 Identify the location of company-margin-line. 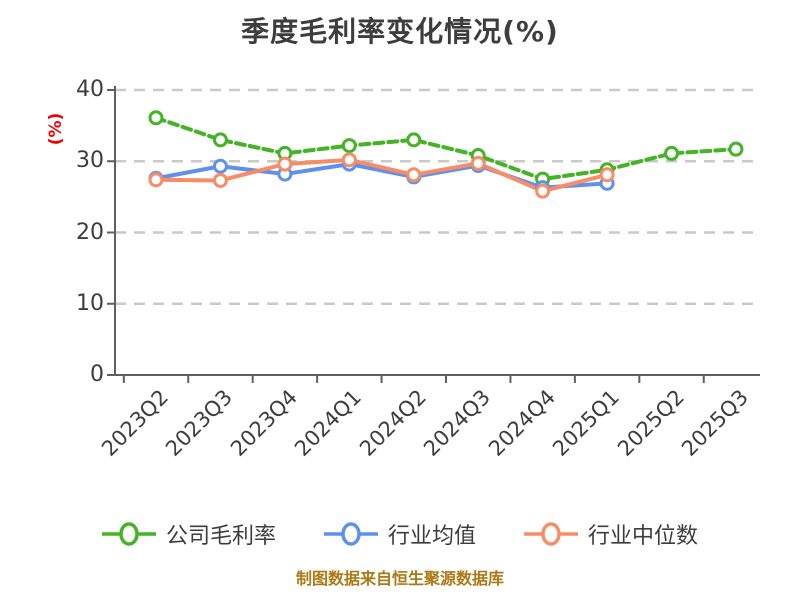
(446, 148).